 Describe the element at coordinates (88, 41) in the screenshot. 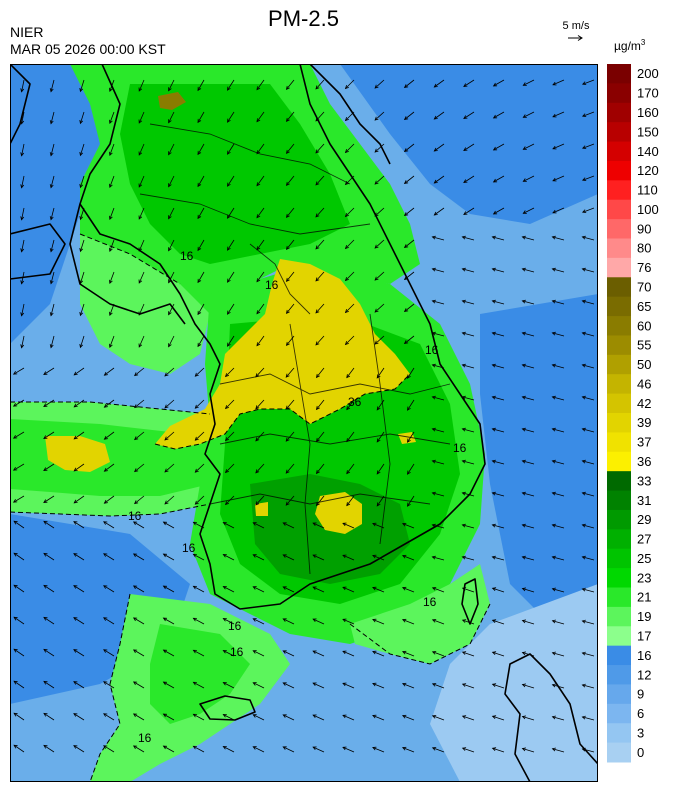

I see `header-info: NIER MAR 05 2026 00:00 KST` at that location.